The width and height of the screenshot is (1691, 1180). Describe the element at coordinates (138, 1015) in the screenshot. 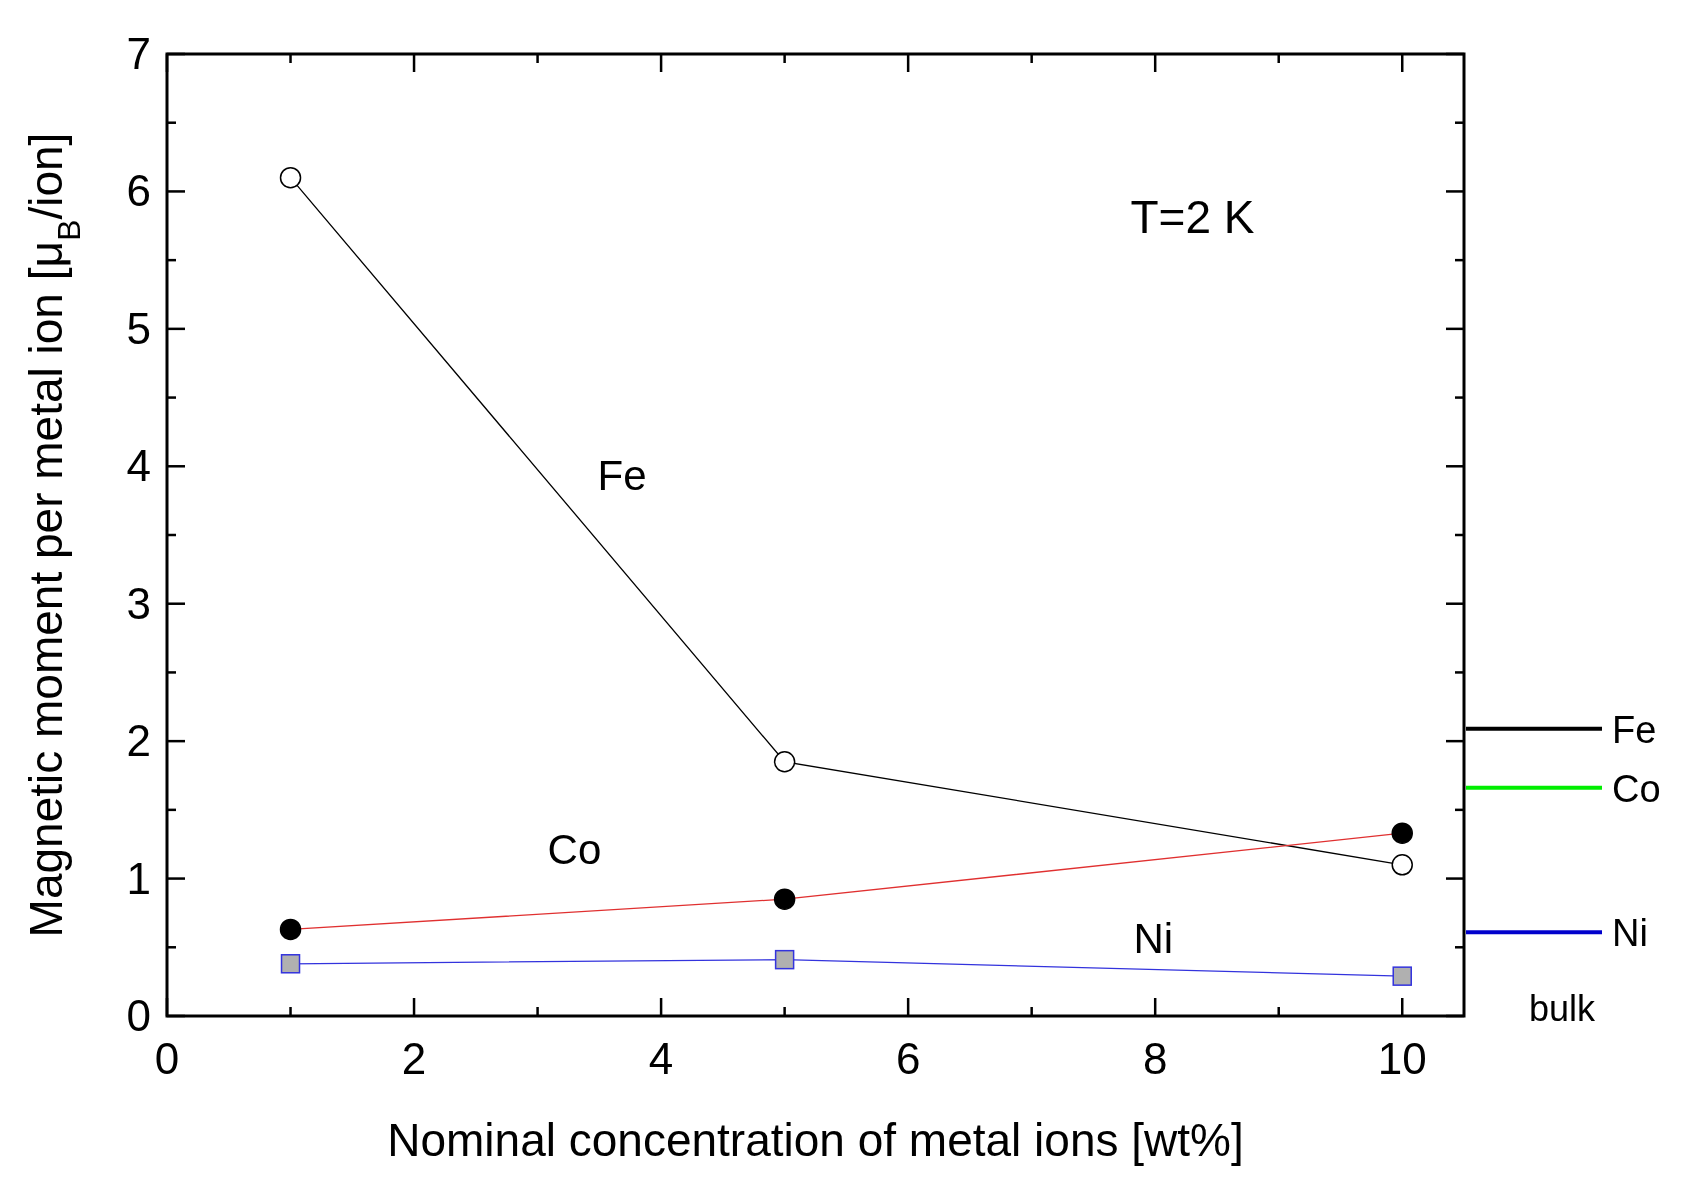

I see `y-tick-label: 0` at that location.